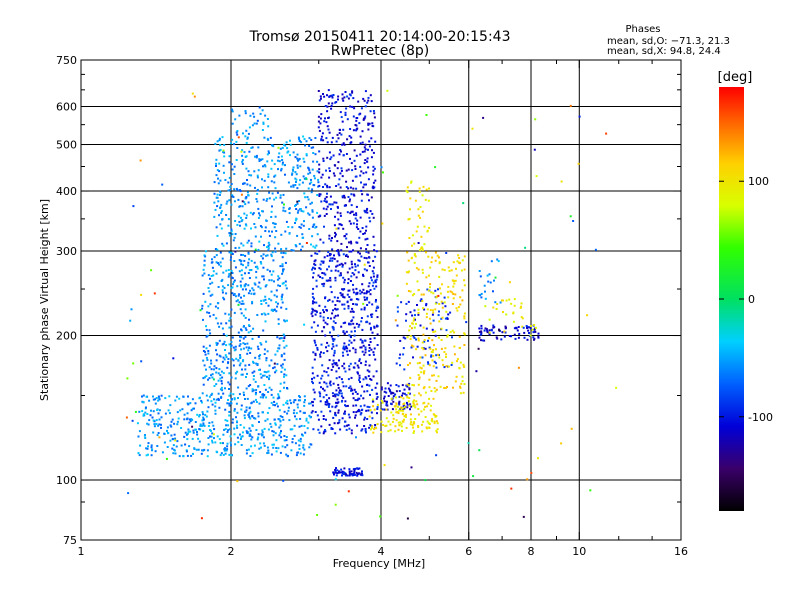 The image size is (800, 600). Describe the element at coordinates (642, 29) in the screenshot. I see `phases-title: Phases` at that location.